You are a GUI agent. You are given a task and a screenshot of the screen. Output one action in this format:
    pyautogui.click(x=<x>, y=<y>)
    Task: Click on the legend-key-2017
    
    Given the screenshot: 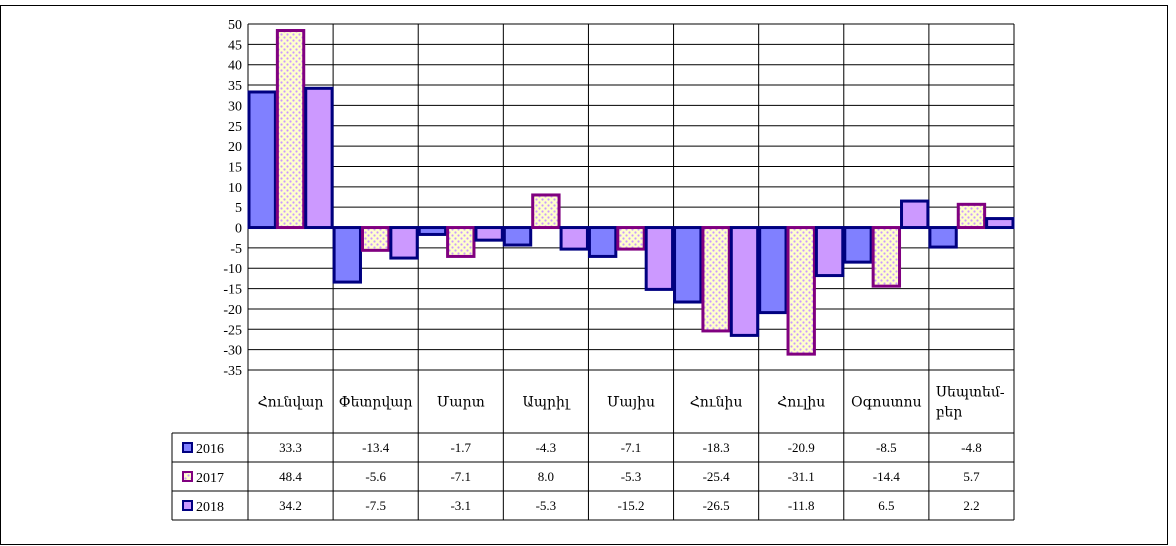 What is the action you would take?
    pyautogui.click(x=187, y=476)
    